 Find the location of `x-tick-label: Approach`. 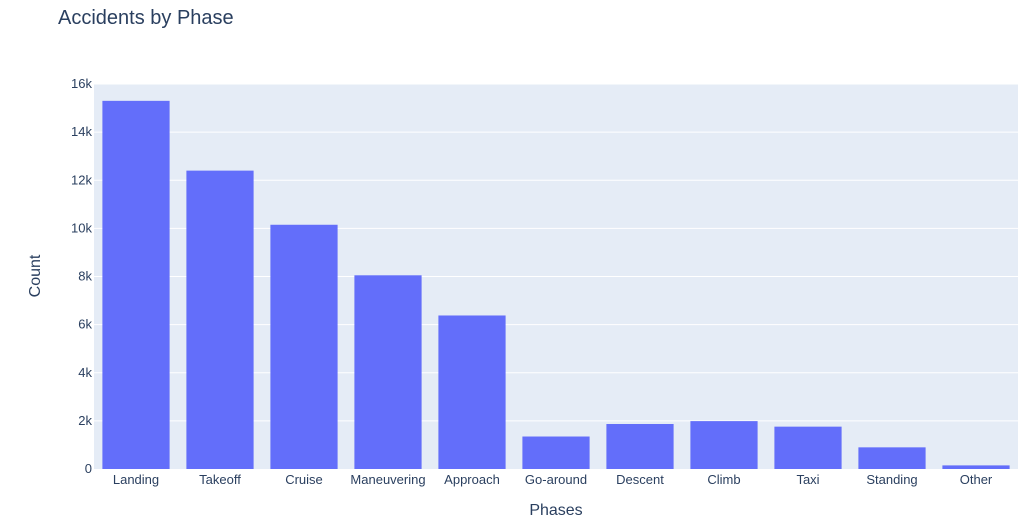

x-tick-label: Approach is located at coordinates (472, 479).